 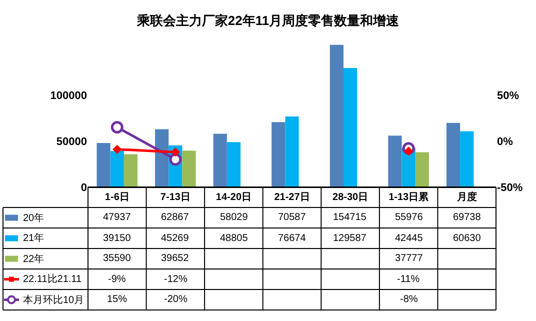 What do you see at coordinates (83, 188) in the screenshot?
I see `y-tick-label: 0` at bounding box center [83, 188].